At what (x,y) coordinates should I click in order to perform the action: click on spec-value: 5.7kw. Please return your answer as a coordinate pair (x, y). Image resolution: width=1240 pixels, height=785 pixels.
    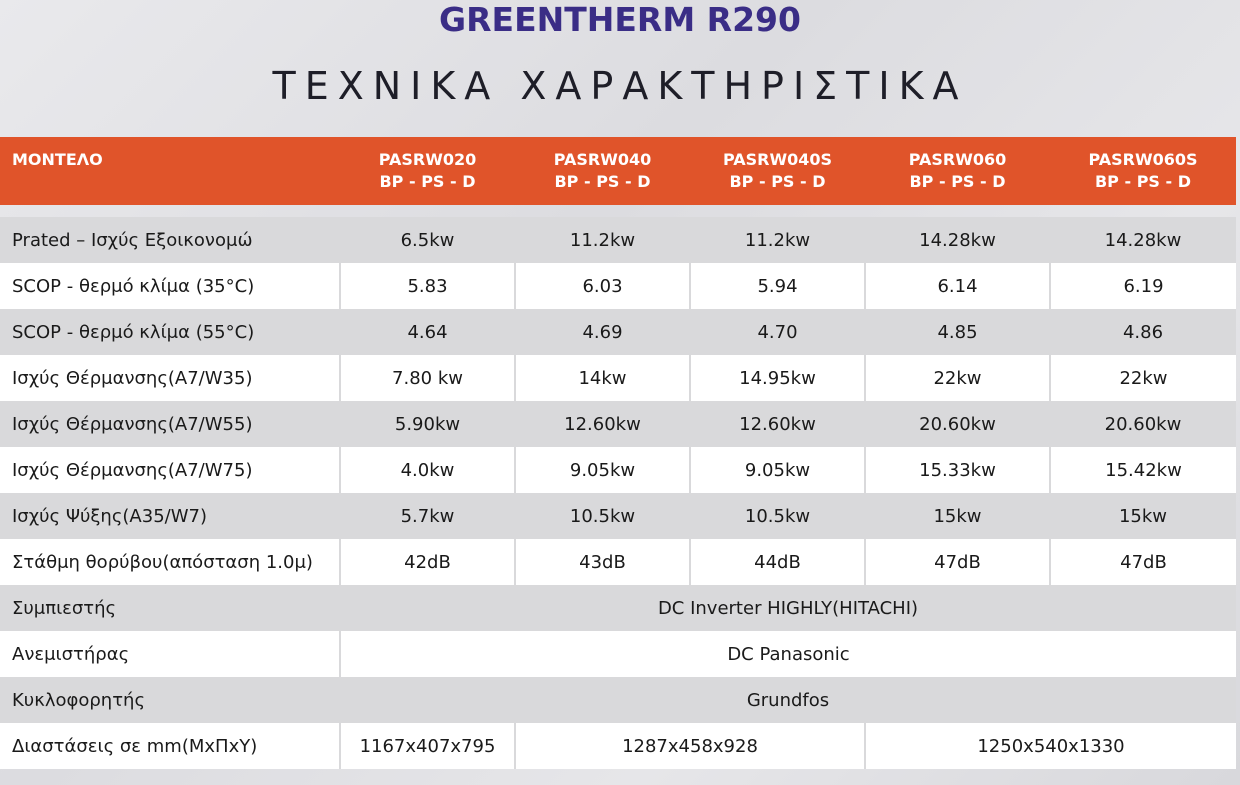
    Looking at the image, I should click on (427, 516).